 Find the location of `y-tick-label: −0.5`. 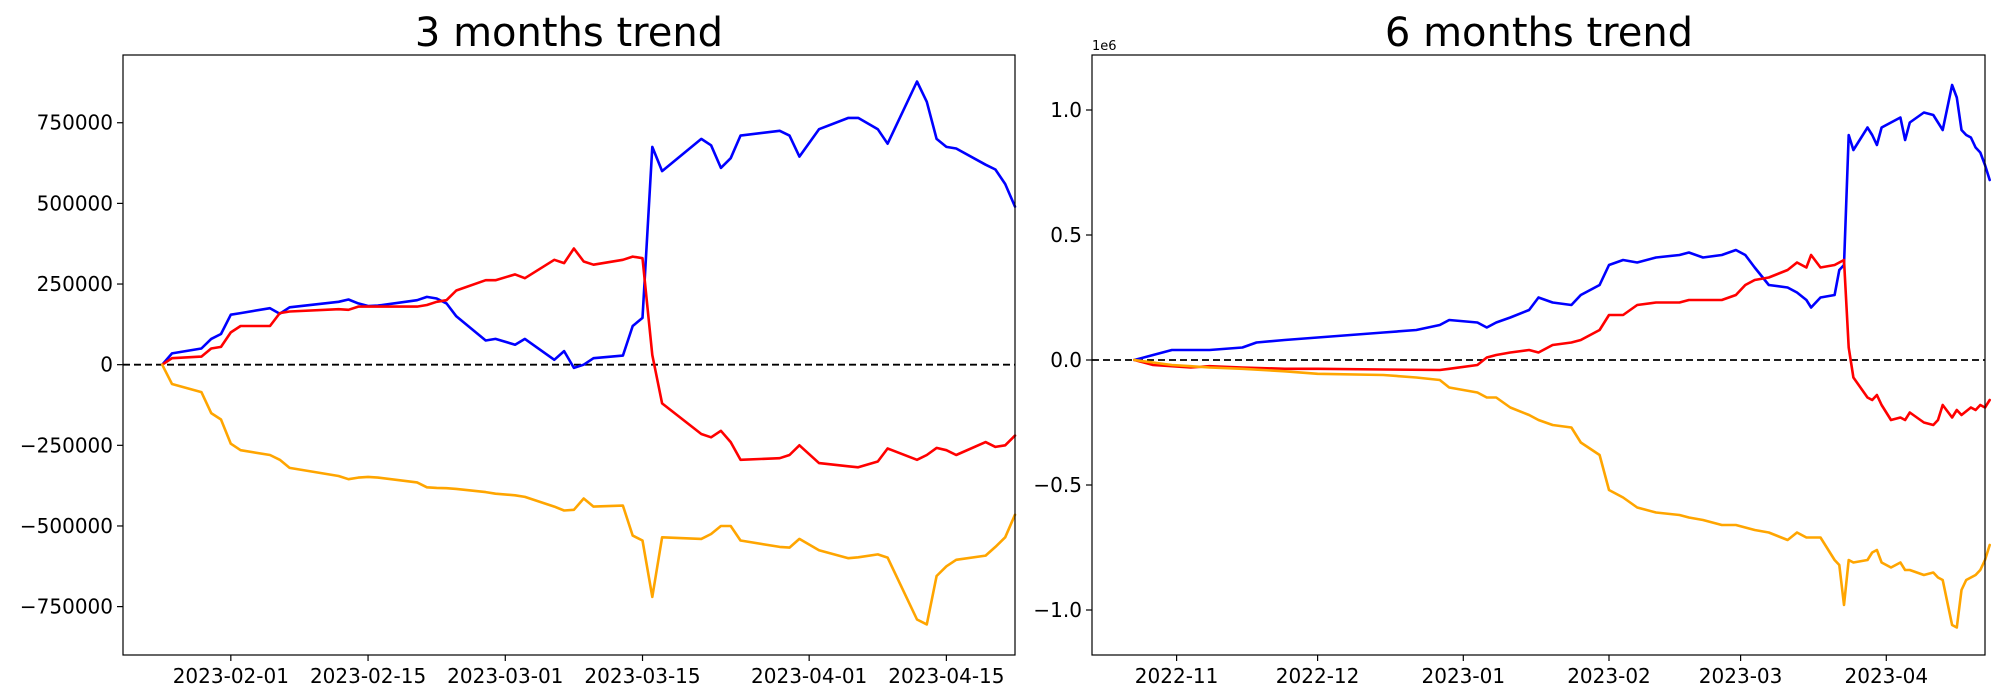

y-tick-label: −0.5 is located at coordinates (1057, 485).